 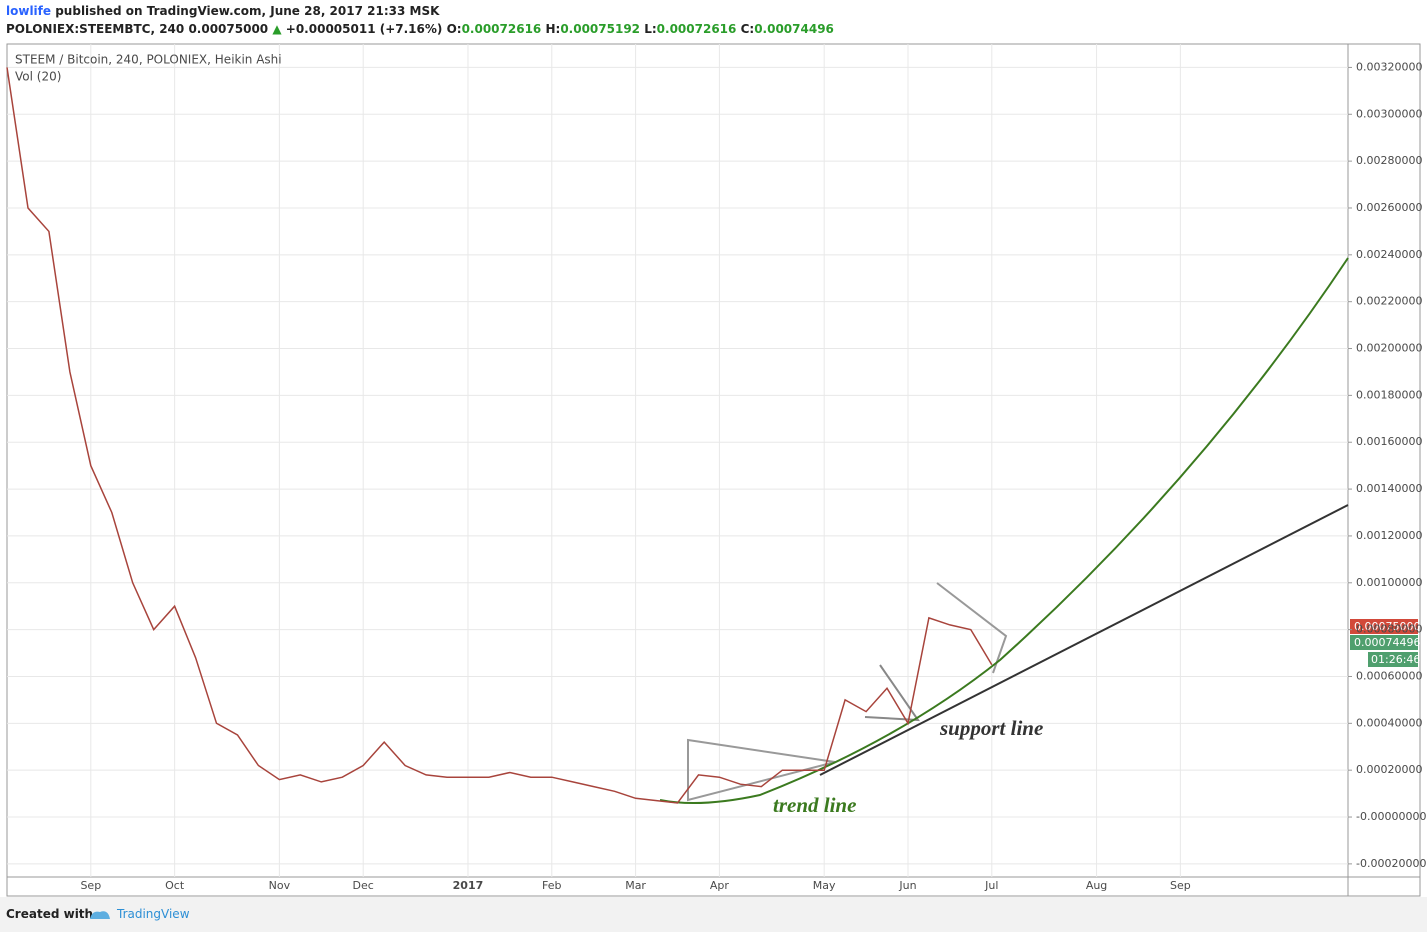 I want to click on footer: Created with TradingView, so click(x=713, y=914).